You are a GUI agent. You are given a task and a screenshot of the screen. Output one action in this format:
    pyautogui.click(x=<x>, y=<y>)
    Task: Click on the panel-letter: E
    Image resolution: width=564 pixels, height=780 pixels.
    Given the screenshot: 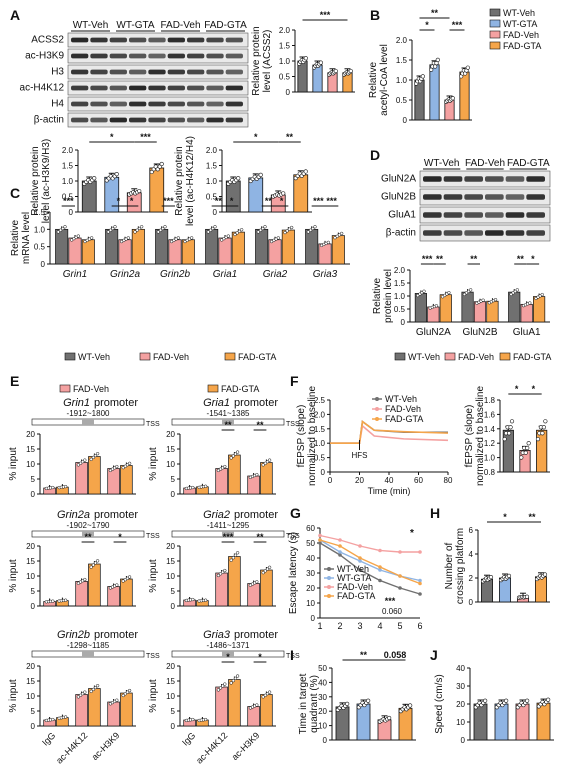 What is the action you would take?
    pyautogui.click(x=14, y=381)
    